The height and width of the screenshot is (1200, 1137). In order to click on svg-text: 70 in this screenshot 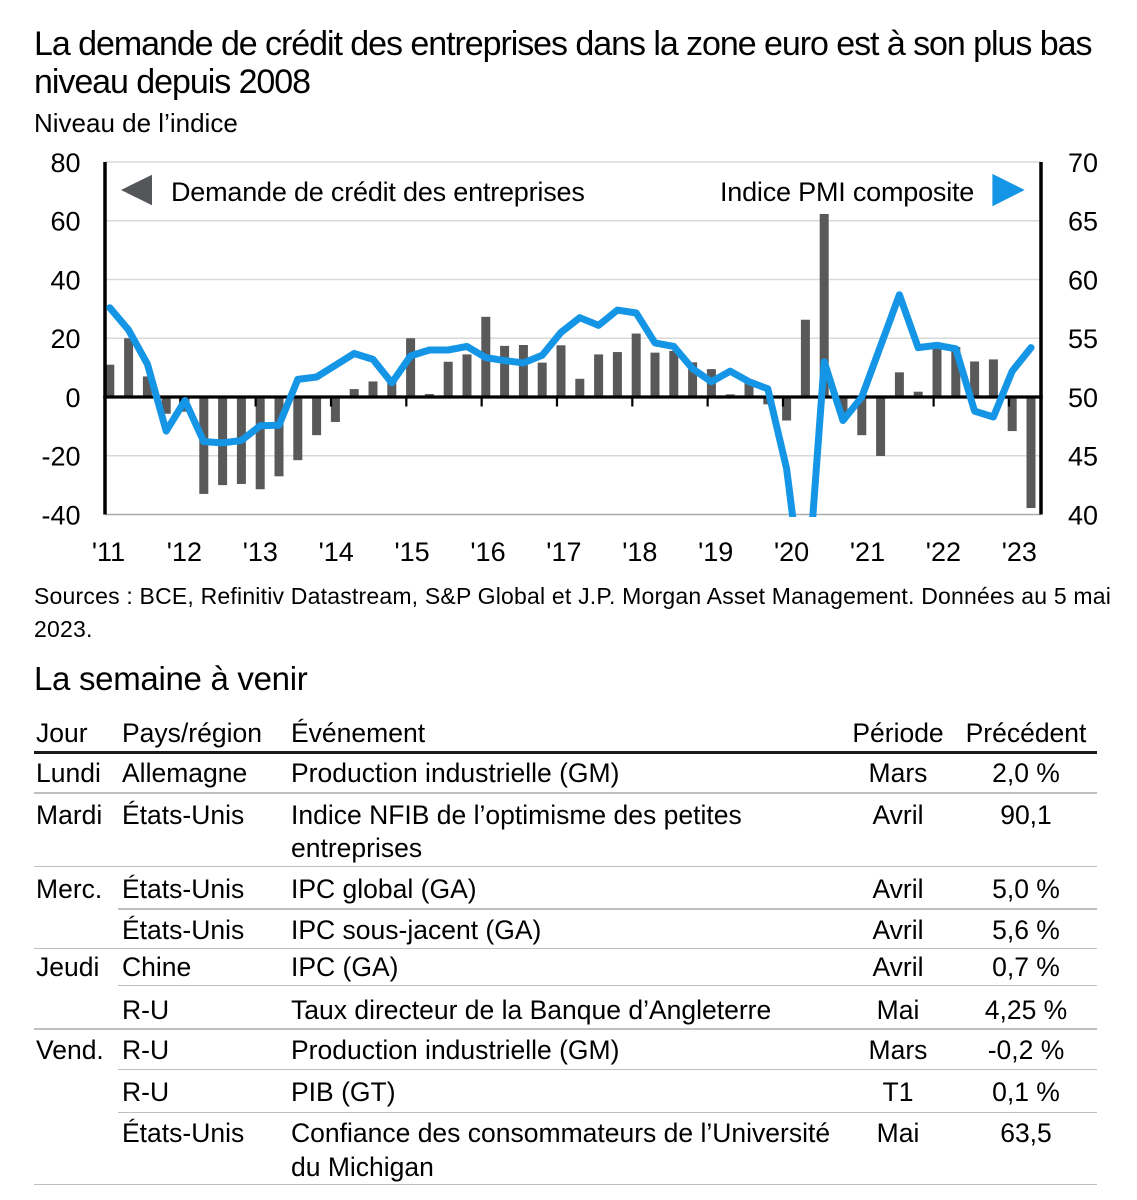, I will do `click(1083, 163)`.